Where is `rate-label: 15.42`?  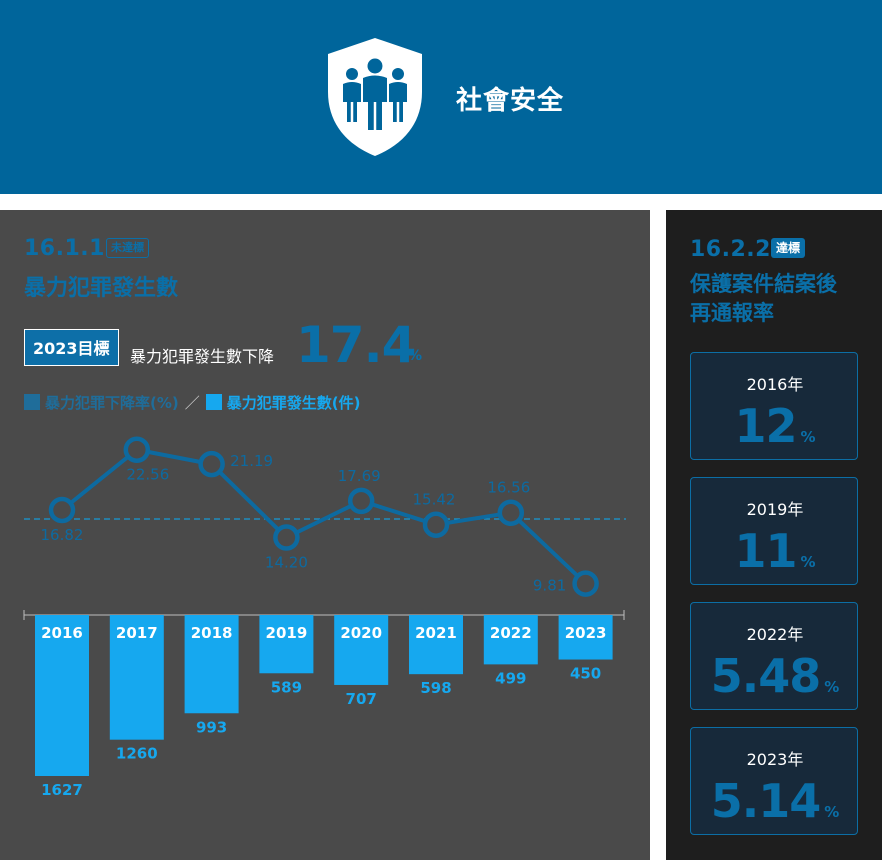 rate-label: 15.42 is located at coordinates (434, 500).